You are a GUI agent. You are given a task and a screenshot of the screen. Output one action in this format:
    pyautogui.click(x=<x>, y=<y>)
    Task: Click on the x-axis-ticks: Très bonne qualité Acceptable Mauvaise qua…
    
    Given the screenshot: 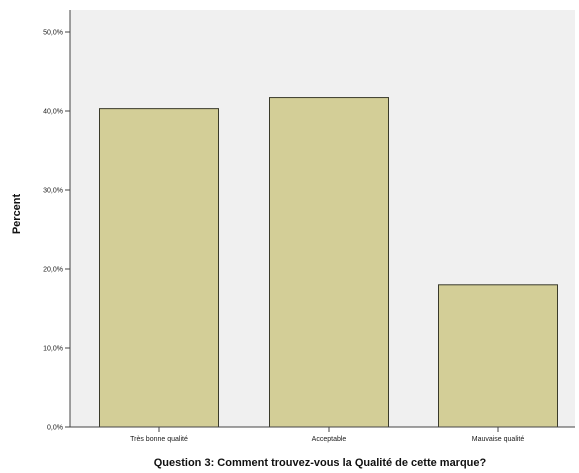 What is the action you would take?
    pyautogui.click(x=327, y=435)
    